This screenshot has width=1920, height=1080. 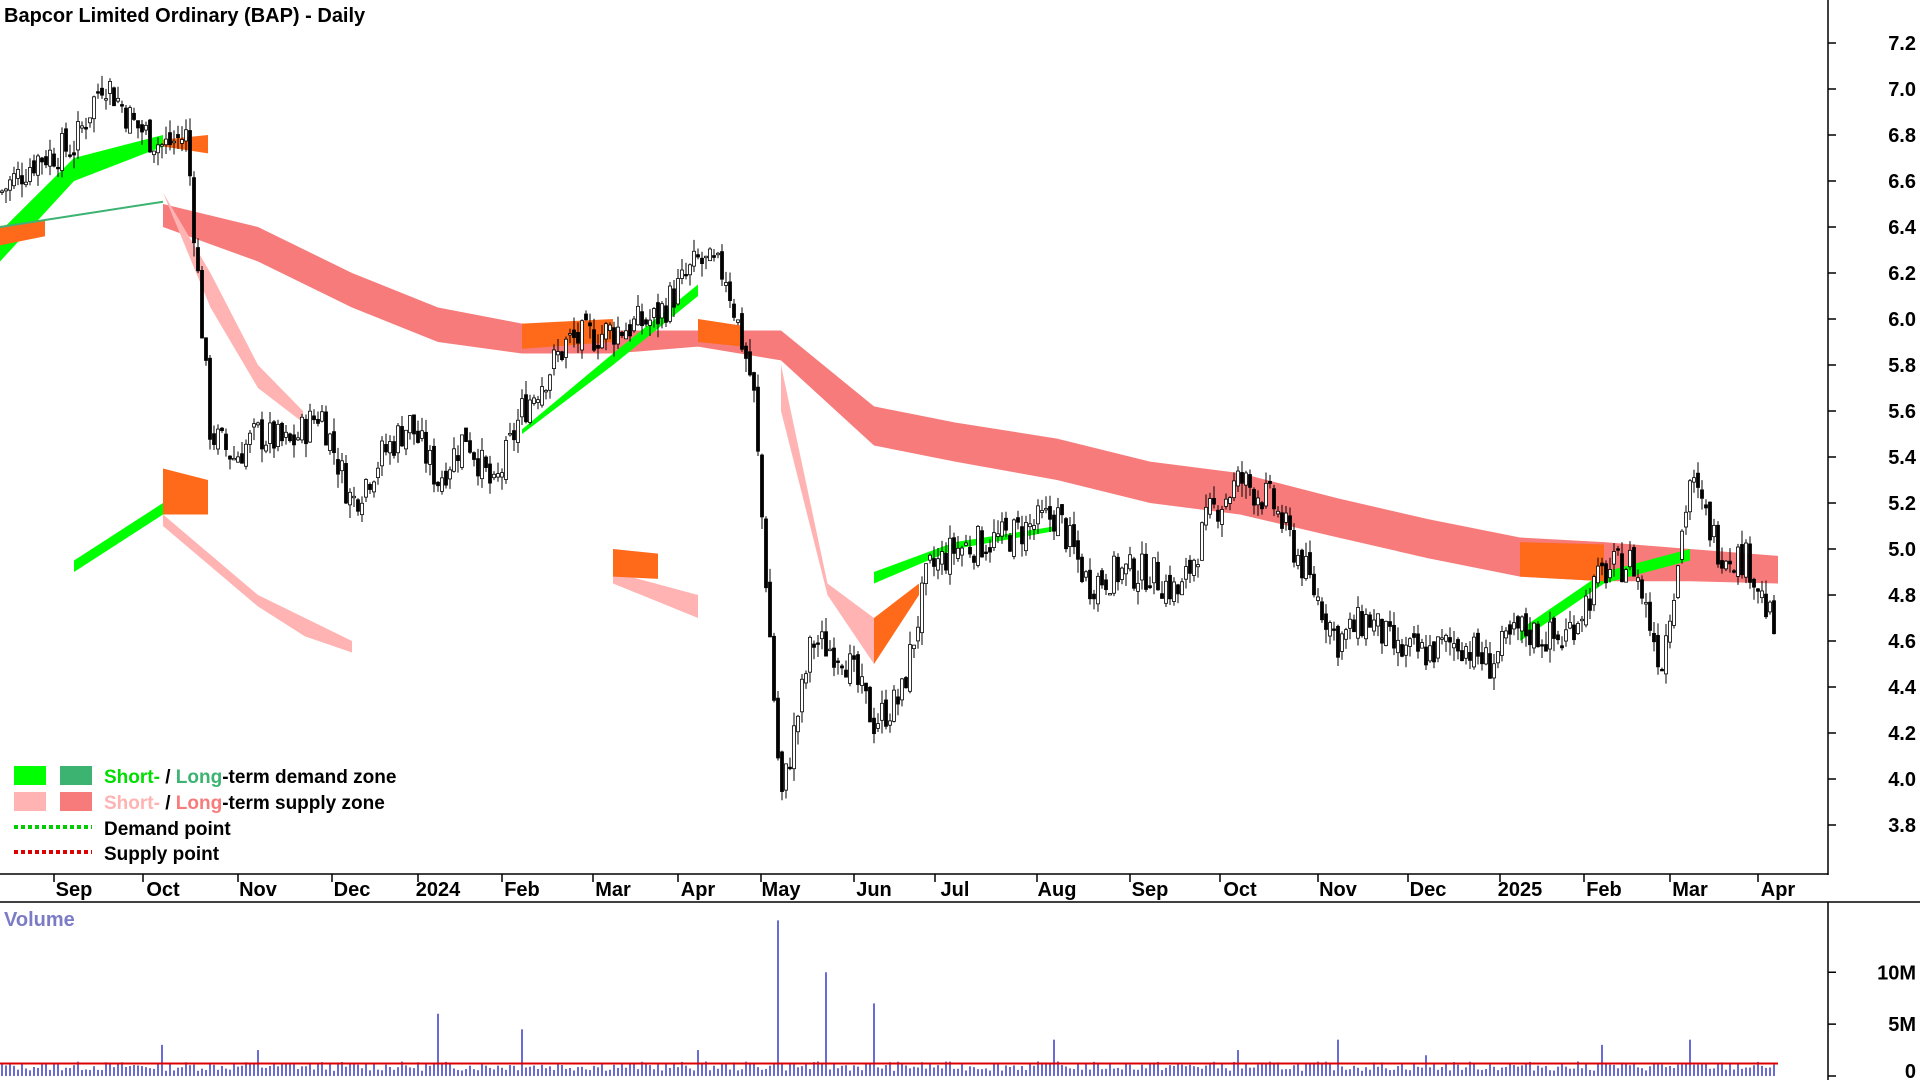 What do you see at coordinates (118, 537) in the screenshot?
I see `short-term-demand-zone` at bounding box center [118, 537].